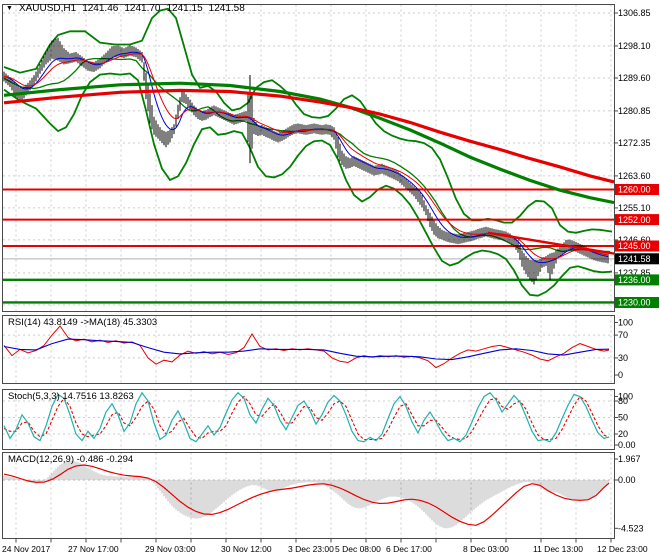 This screenshot has height=560, width=660. Describe the element at coordinates (409, 549) in the screenshot. I see `time-axis-label: 6 Dec 17:00` at that location.